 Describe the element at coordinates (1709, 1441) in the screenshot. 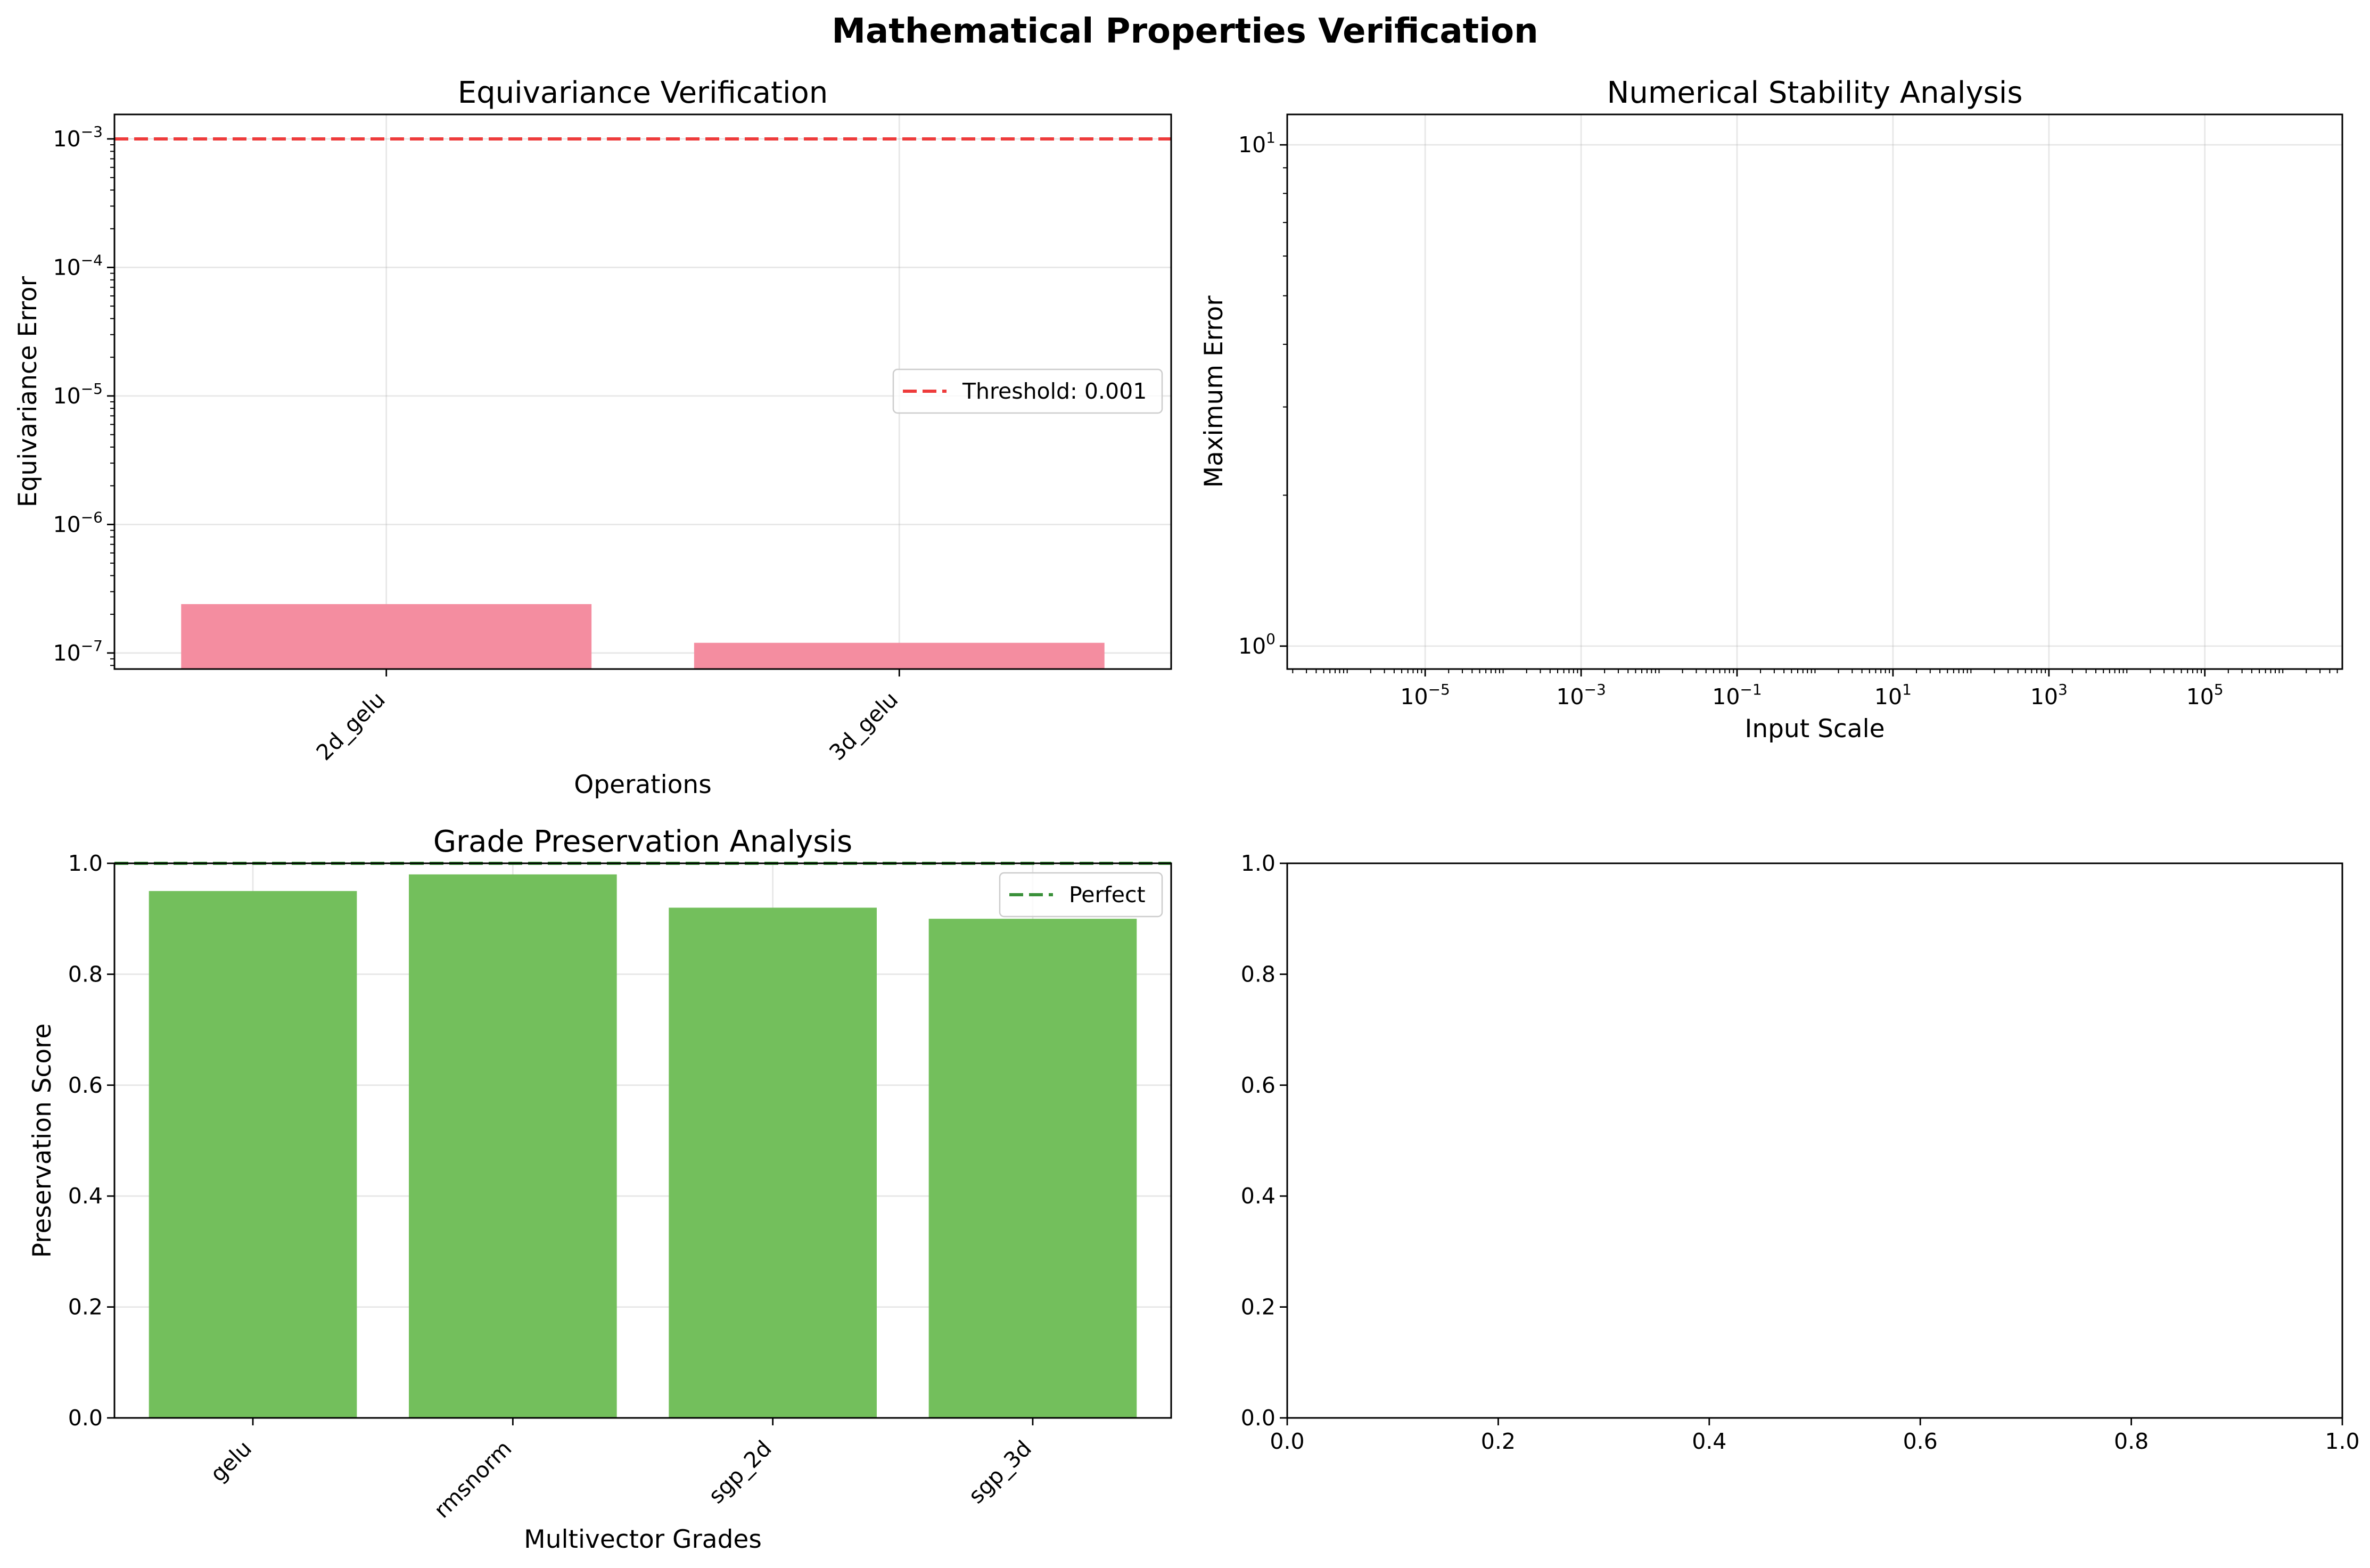

I see `x-tick-label: 0.4` at that location.